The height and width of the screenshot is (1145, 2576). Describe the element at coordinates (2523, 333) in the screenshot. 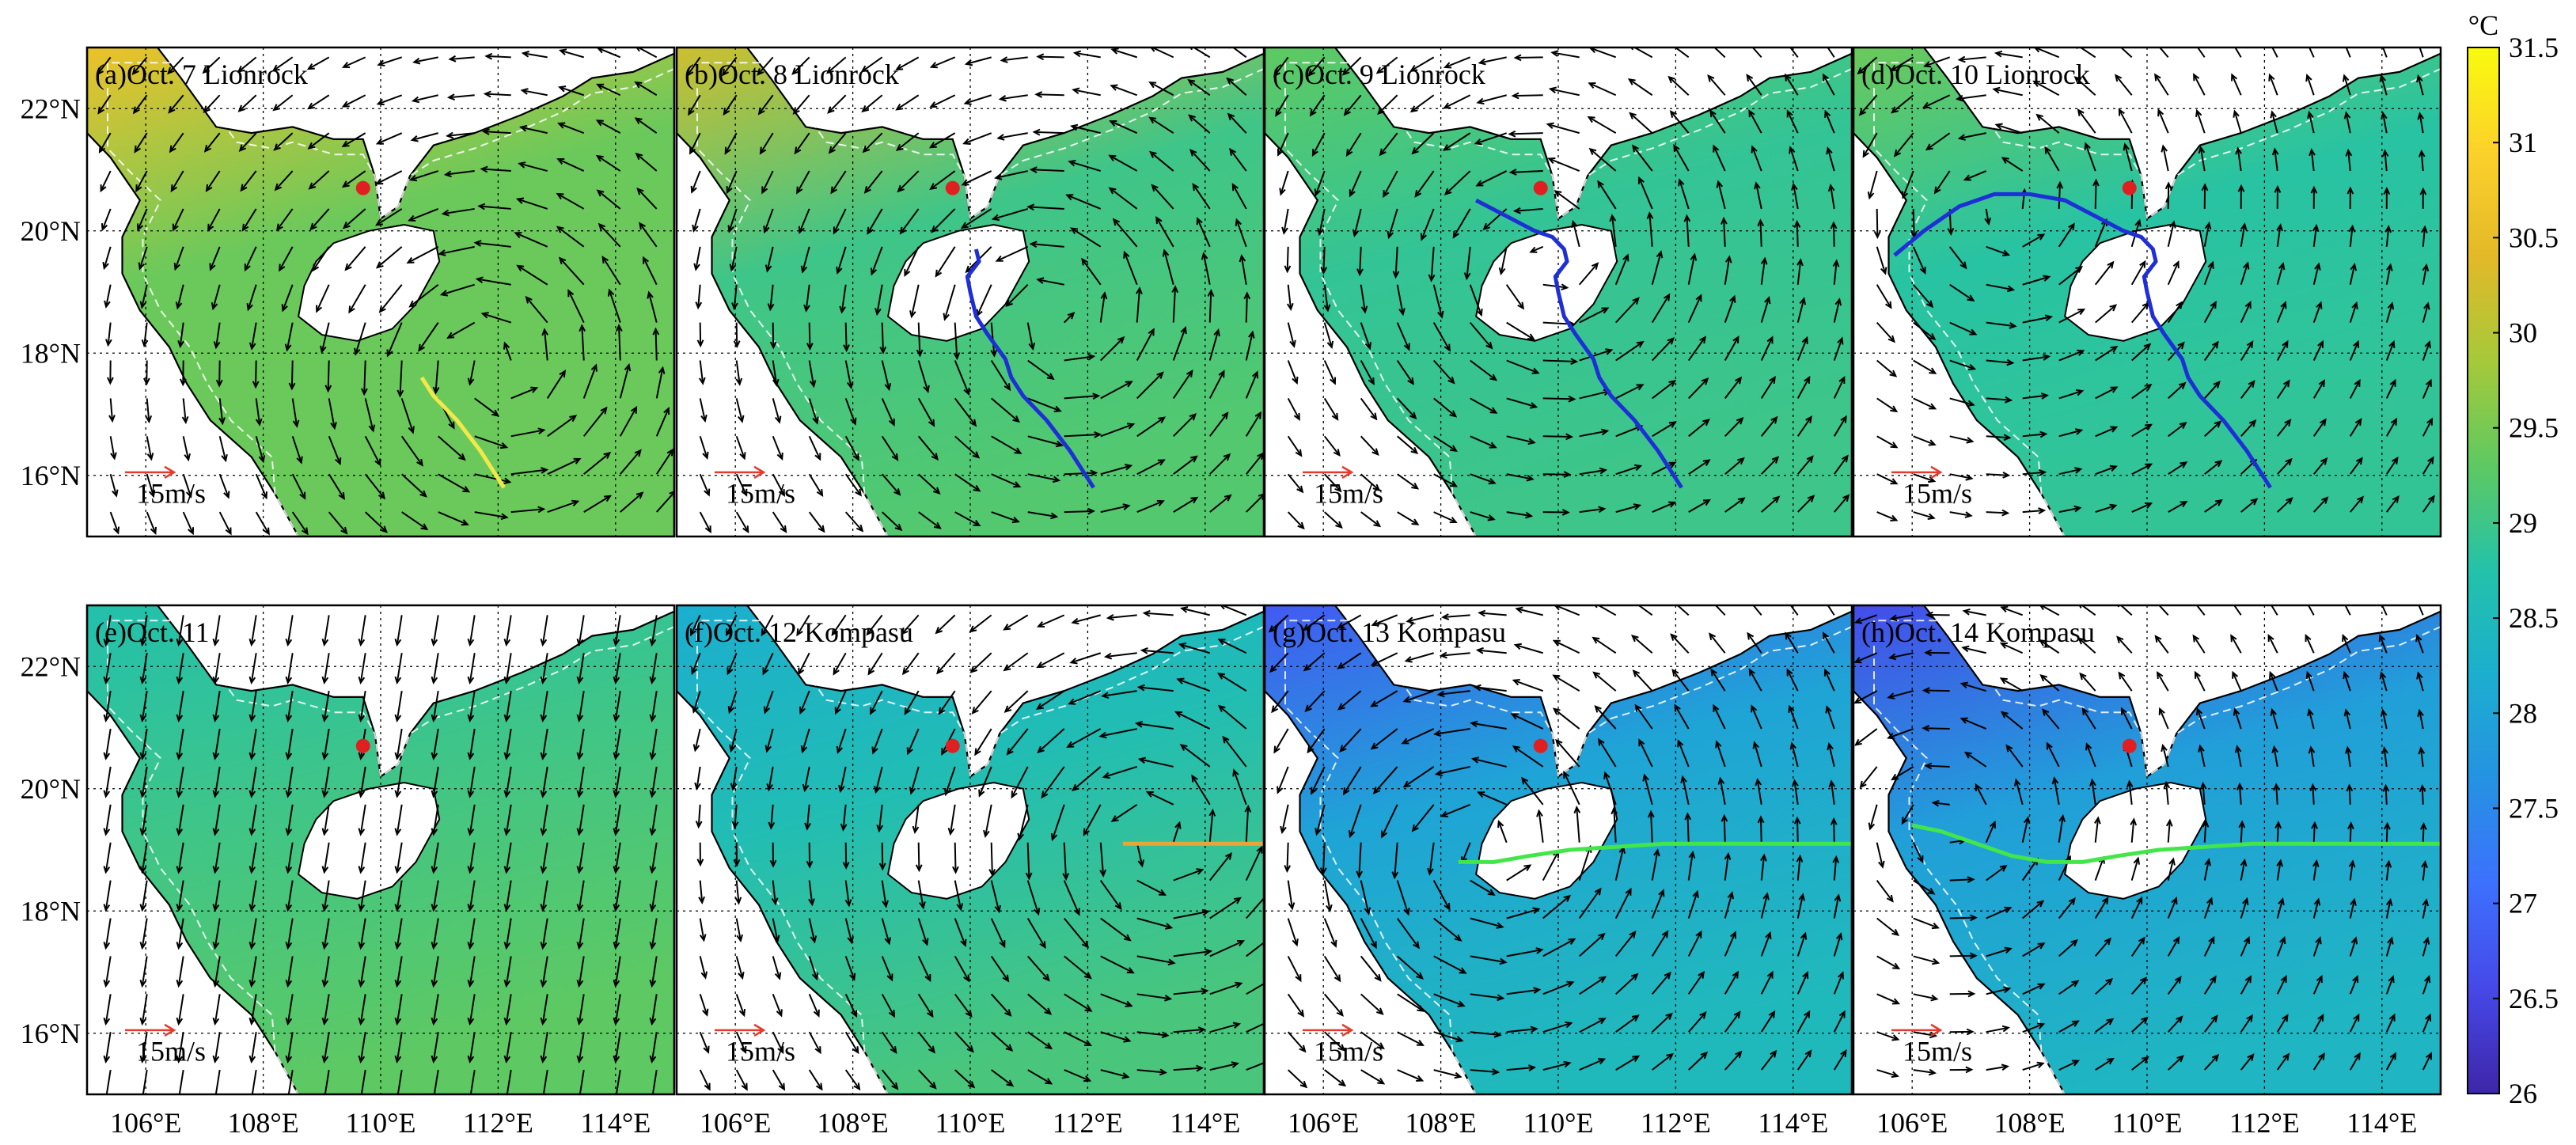

I see `colorbar-tick-label: 30` at that location.